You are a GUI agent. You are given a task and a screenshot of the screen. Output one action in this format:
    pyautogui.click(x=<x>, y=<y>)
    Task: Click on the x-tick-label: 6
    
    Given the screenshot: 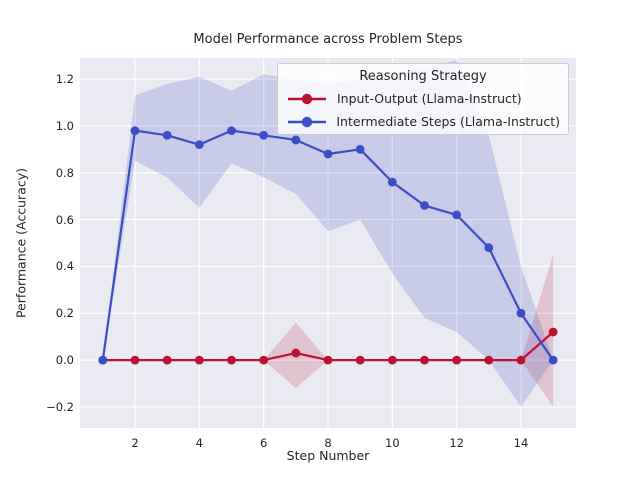 What is the action you would take?
    pyautogui.click(x=263, y=443)
    